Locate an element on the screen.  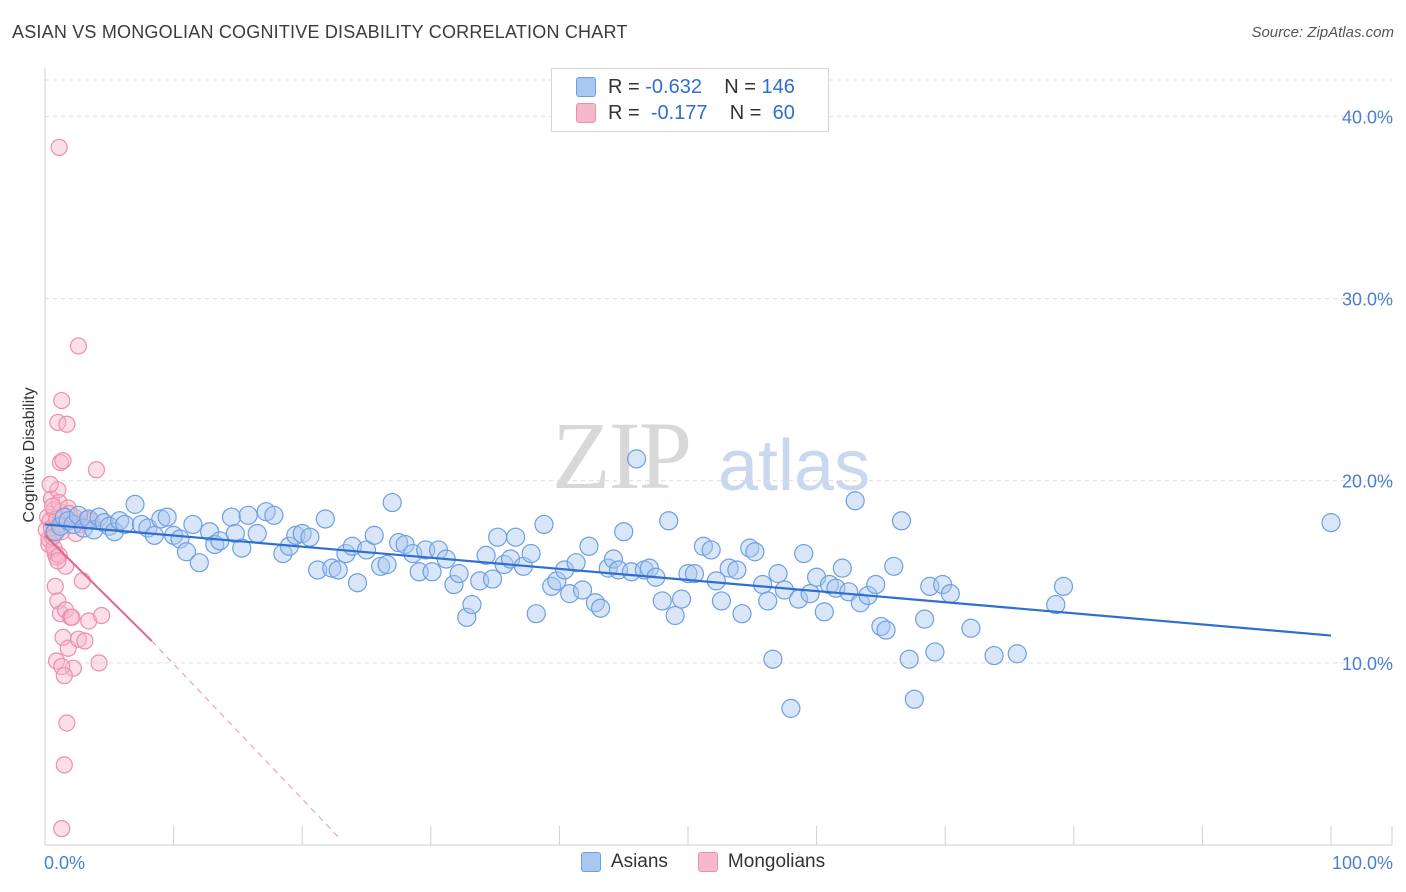
mongolians-points is located at coordinates (74, 488).